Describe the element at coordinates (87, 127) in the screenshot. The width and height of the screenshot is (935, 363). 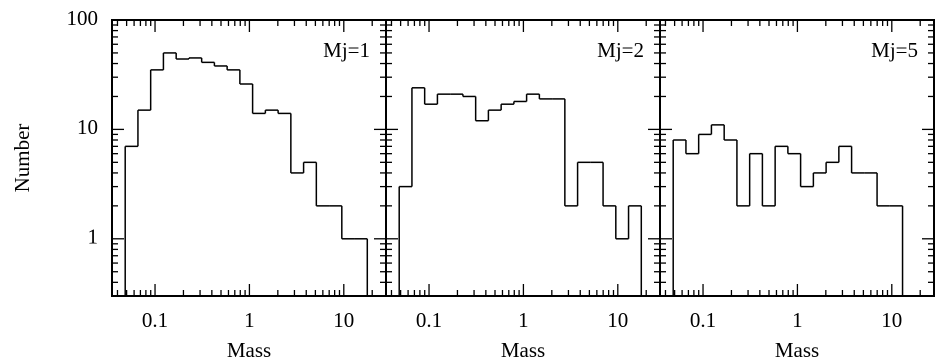
I see `y-tick-label: 10` at that location.